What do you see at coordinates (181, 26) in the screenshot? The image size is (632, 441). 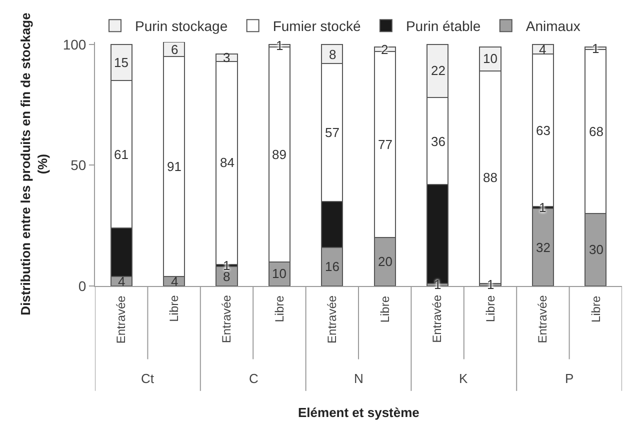 I see `legend-label: Purin stockage` at bounding box center [181, 26].